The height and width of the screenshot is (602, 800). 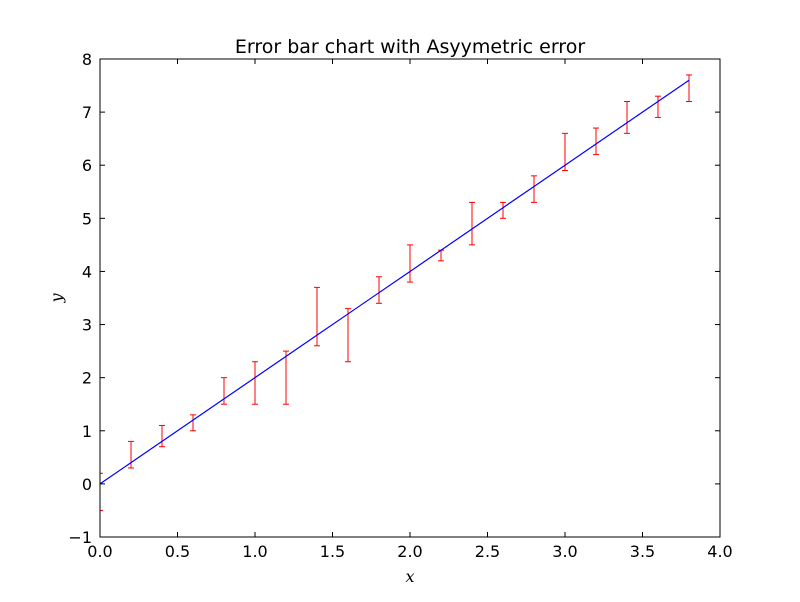 I want to click on y-tick-label: 0, so click(x=87, y=484).